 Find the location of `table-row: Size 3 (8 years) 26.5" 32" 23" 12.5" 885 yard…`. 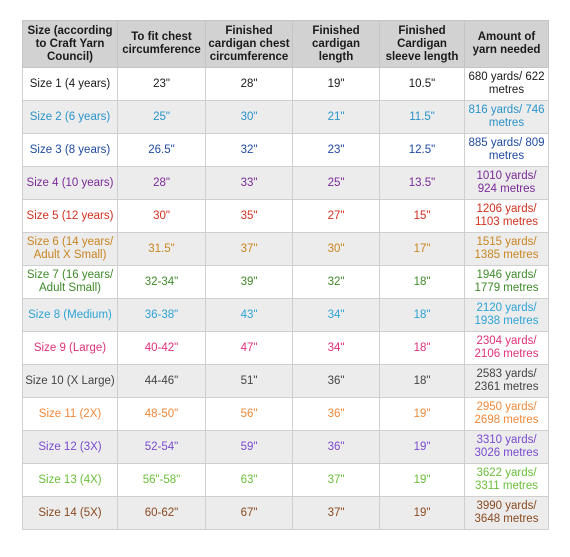

table-row: Size 3 (8 years) 26.5" 32" 23" 12.5" 885 yard… is located at coordinates (285, 150).